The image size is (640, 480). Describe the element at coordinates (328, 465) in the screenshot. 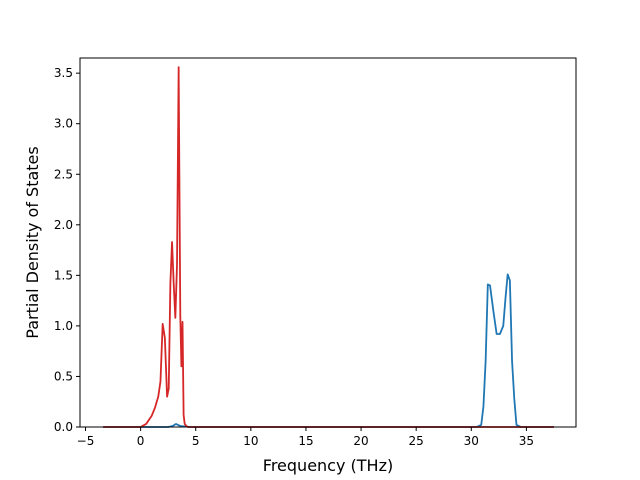

I see `x-axis-label: Frequency (THz)` at that location.